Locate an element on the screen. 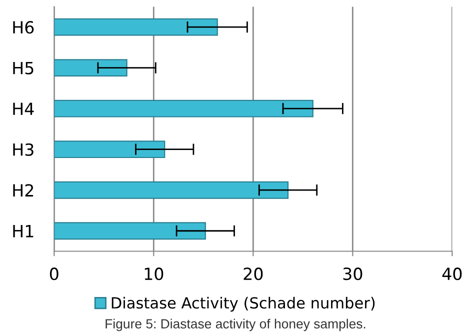 This screenshot has width=471, height=335. x-tick-label: 30 is located at coordinates (352, 274).